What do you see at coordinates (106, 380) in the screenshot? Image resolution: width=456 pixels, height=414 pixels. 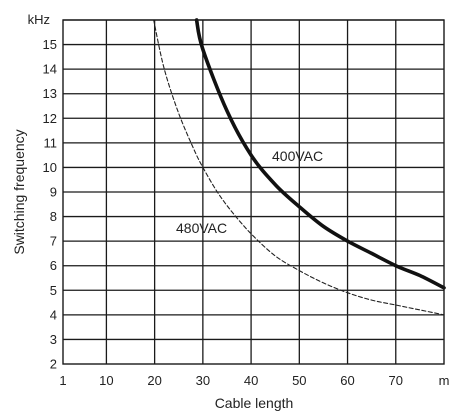 I see `x-tick-label: 10` at bounding box center [106, 380].